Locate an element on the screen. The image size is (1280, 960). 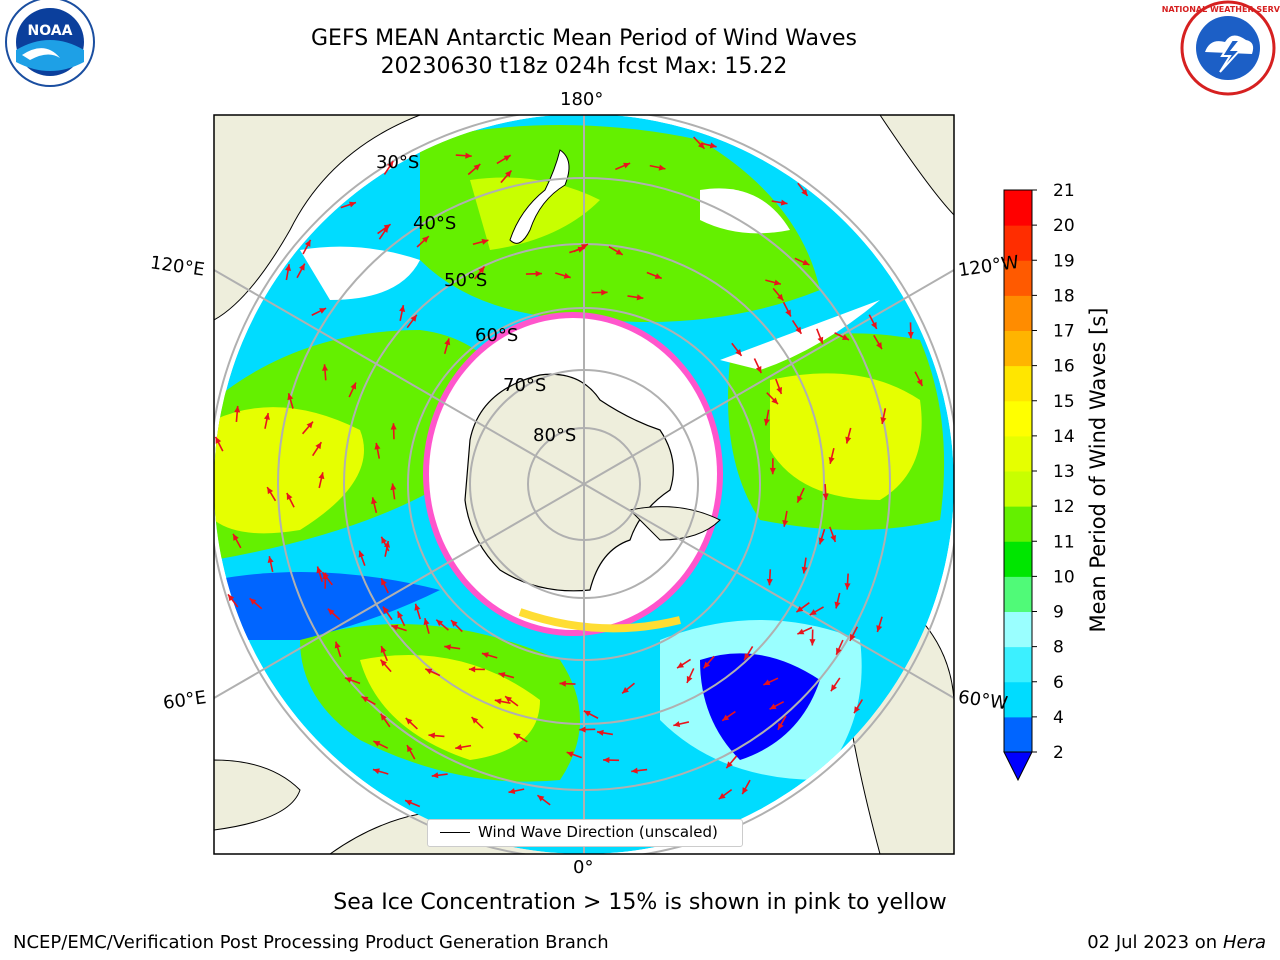
colorbar-tick-label: 16 is located at coordinates (1064, 367).